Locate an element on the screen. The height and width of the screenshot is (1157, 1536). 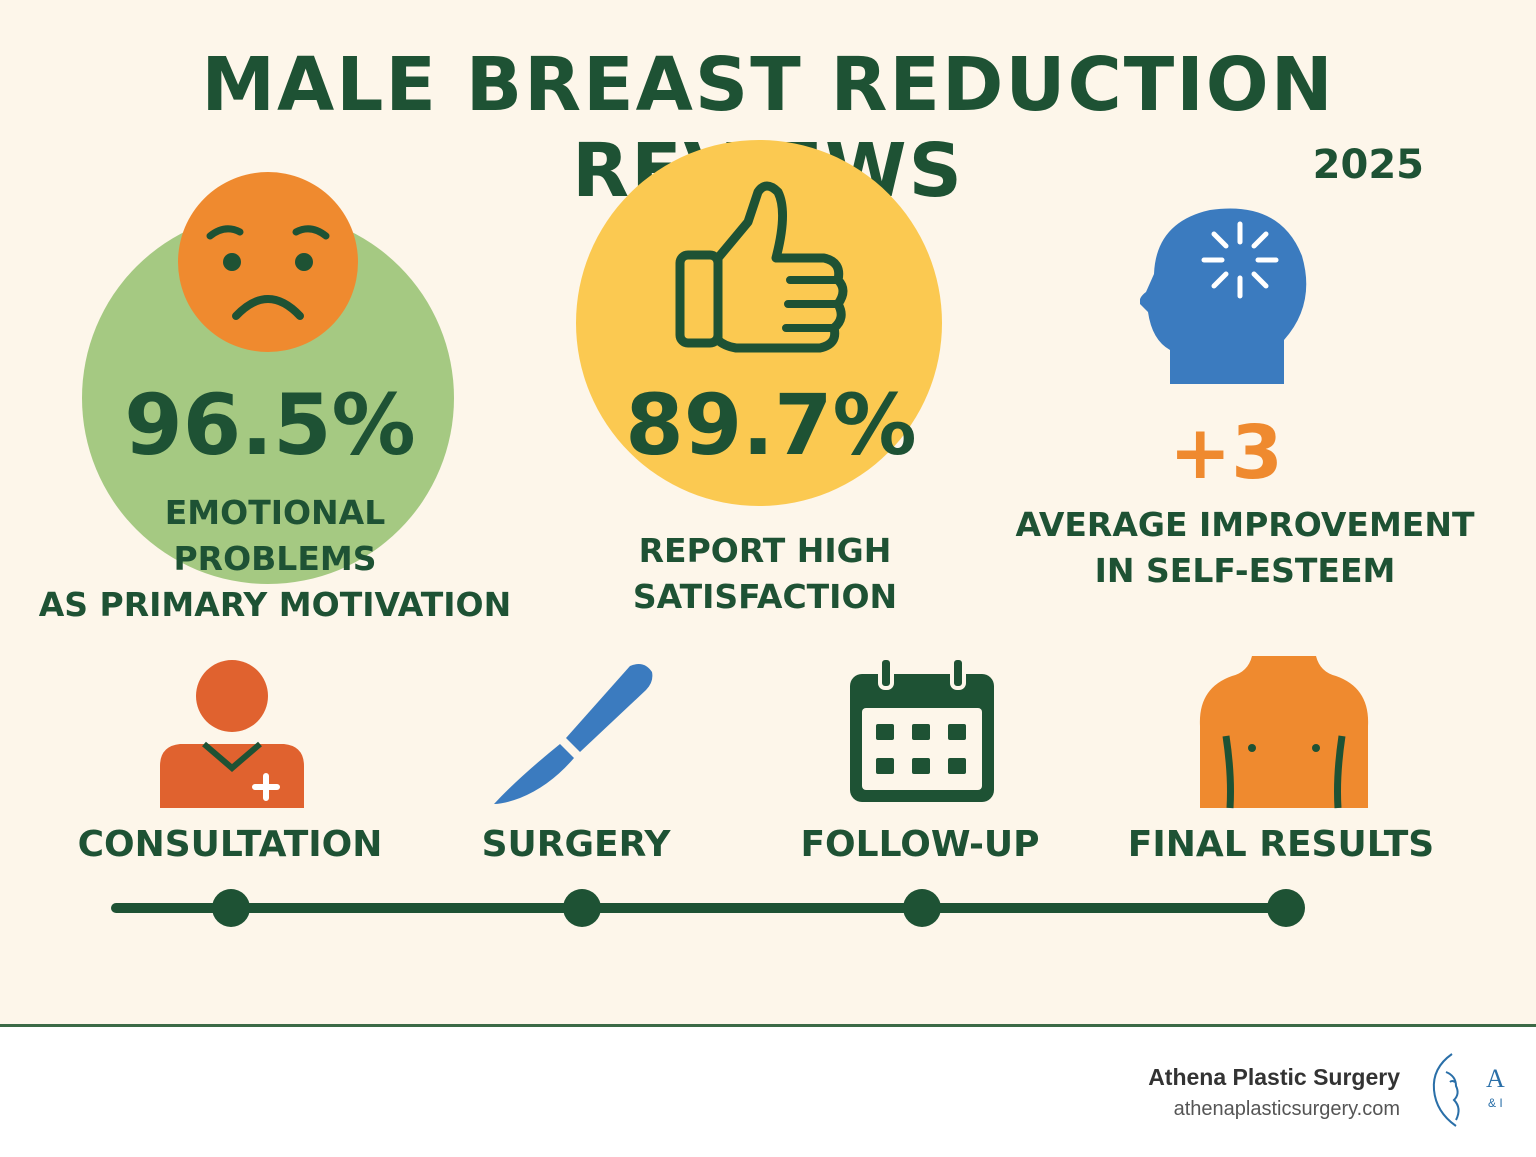
stat-label-line: PROBLEMS is located at coordinates (275, 558).